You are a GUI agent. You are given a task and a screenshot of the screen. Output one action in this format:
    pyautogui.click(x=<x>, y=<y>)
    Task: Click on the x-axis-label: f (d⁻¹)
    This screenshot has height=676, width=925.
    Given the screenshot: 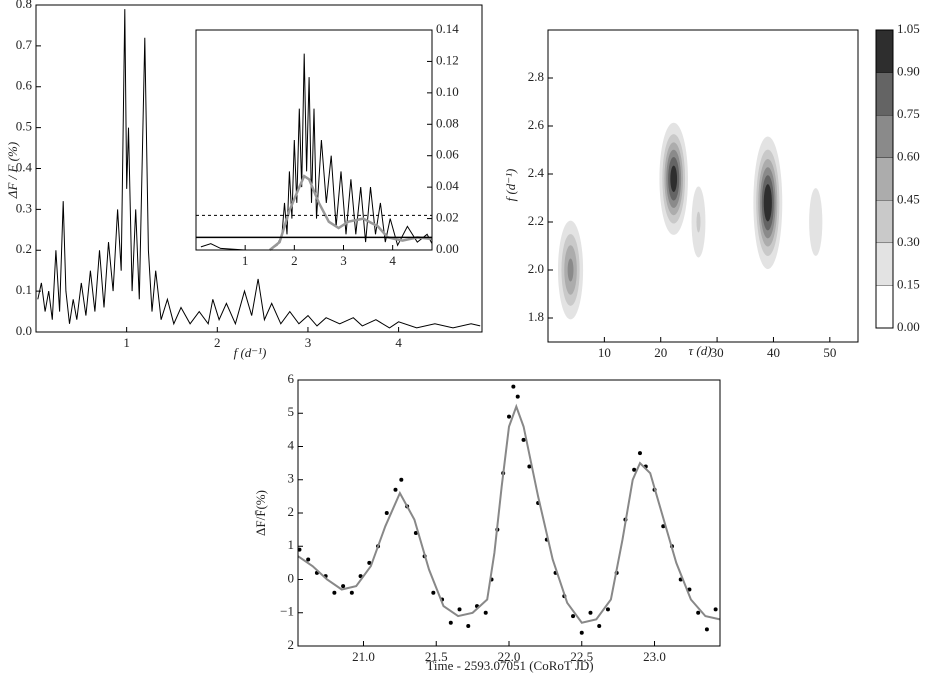 What is the action you would take?
    pyautogui.click(x=250, y=352)
    